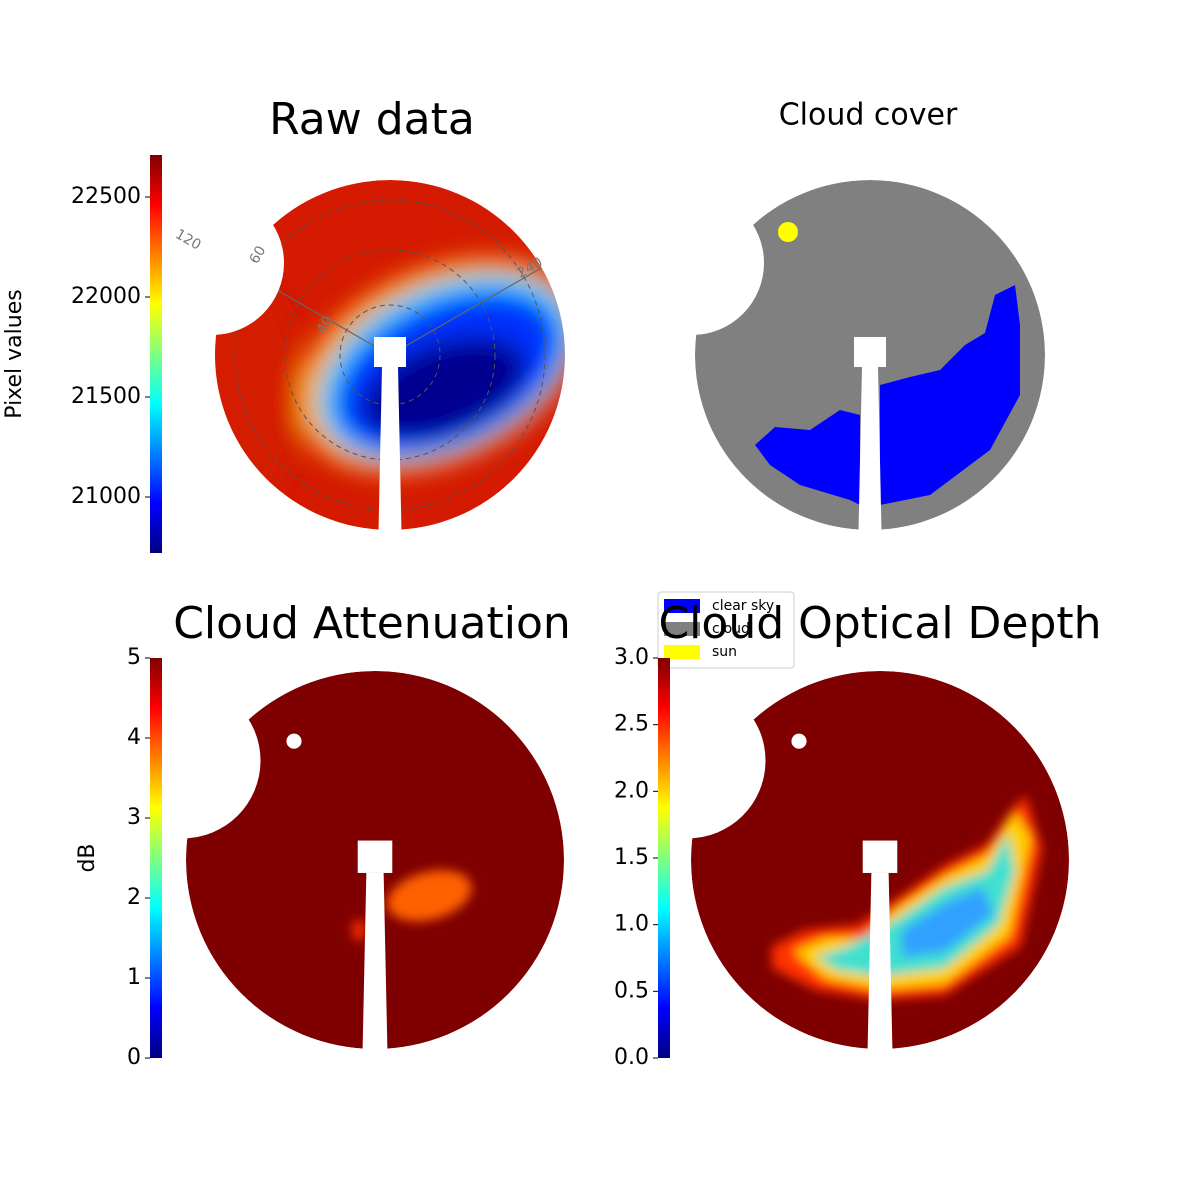 Image resolution: width=1200 pixels, height=1200 pixels. Describe the element at coordinates (325, 324) in the screenshot. I see `polar-label: 40` at that location.